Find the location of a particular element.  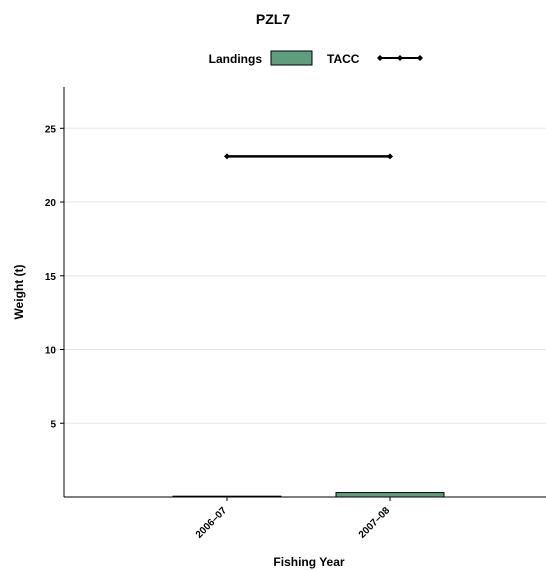

x-axis-label: Fishing Year is located at coordinates (308, 562).